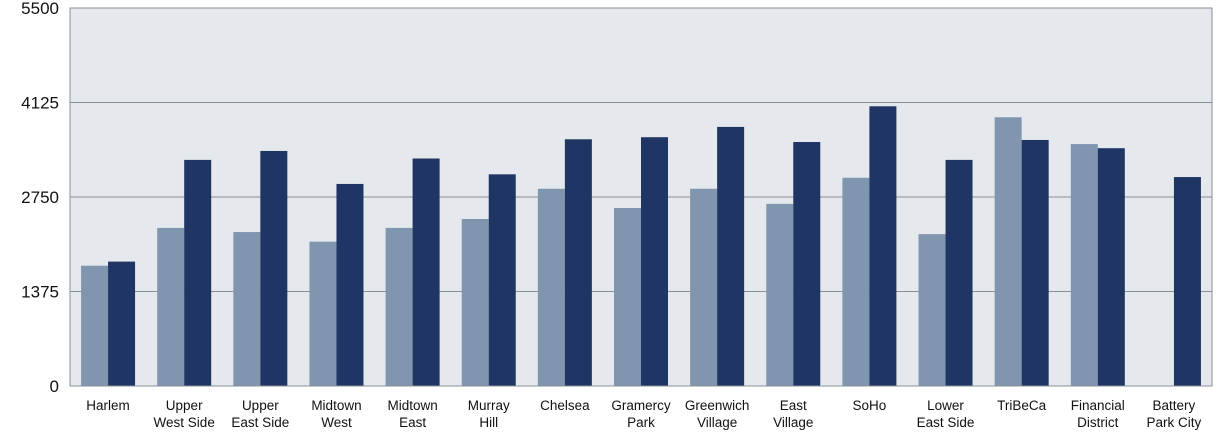  Describe the element at coordinates (1098, 414) in the screenshot. I see `x-category-label: Financial District` at that location.